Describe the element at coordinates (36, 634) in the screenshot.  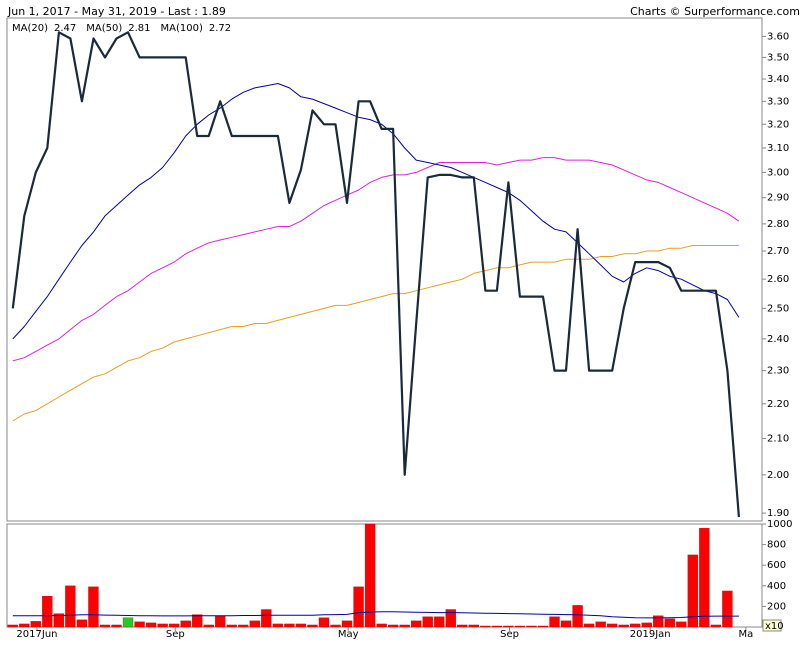
I see `x-tick-label: 2017Jun` at that location.